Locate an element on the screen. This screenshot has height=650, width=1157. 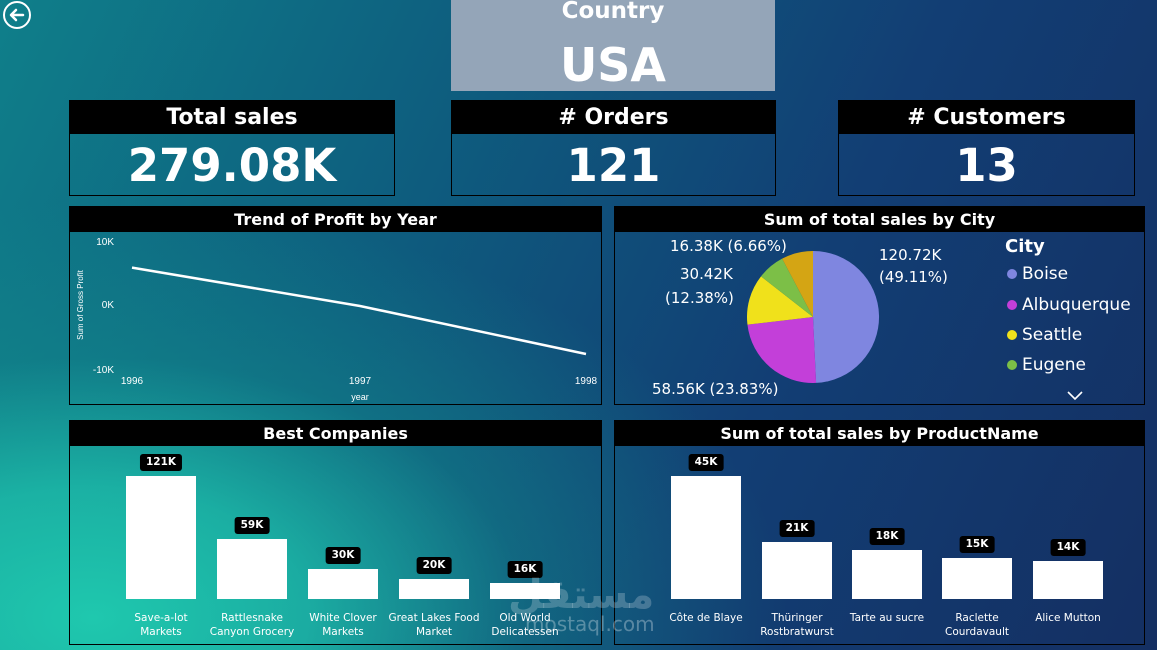
y-tick-label: 10K is located at coordinates (105, 242).